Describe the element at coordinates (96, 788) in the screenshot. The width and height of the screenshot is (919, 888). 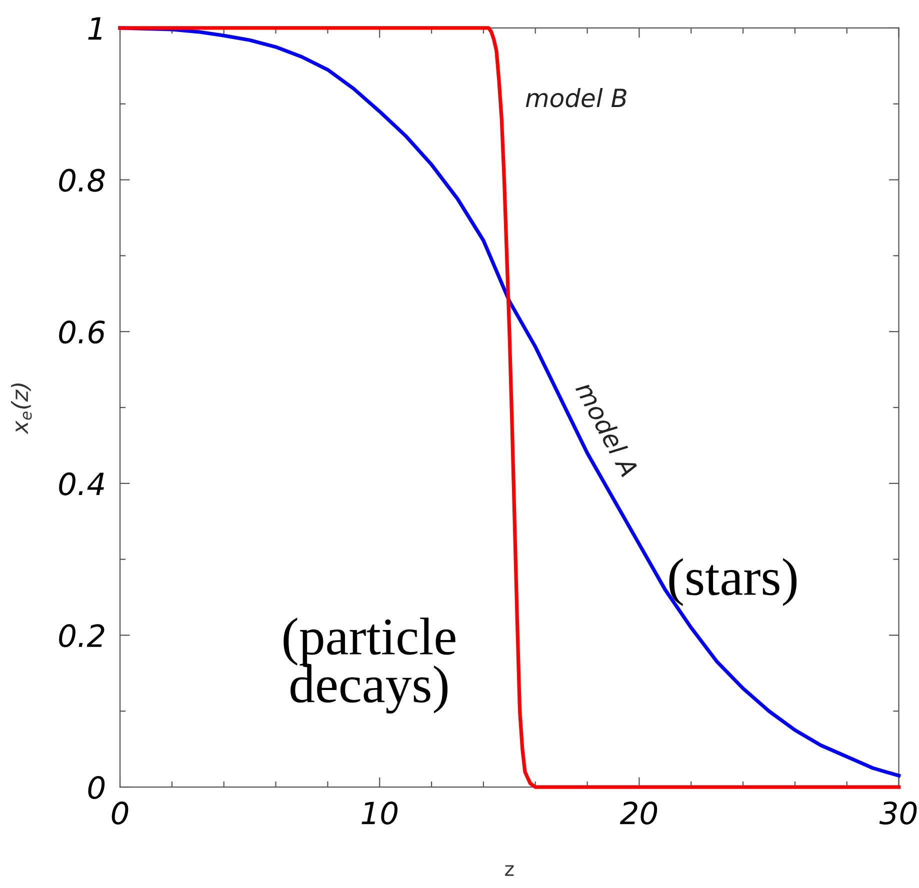
I see `y-tick-label: 0` at that location.